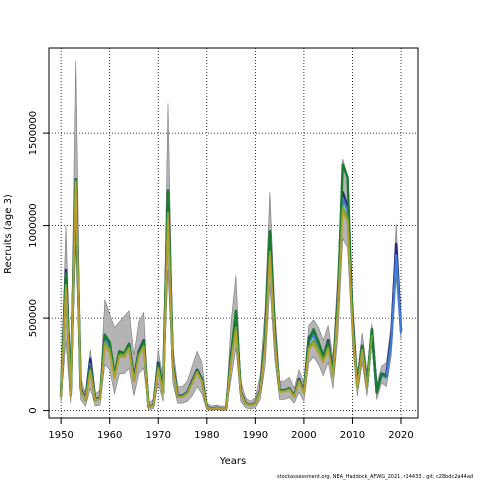 The width and height of the screenshot is (480, 480). Describe the element at coordinates (33, 225) in the screenshot. I see `y-tick-label: 1000000` at that location.